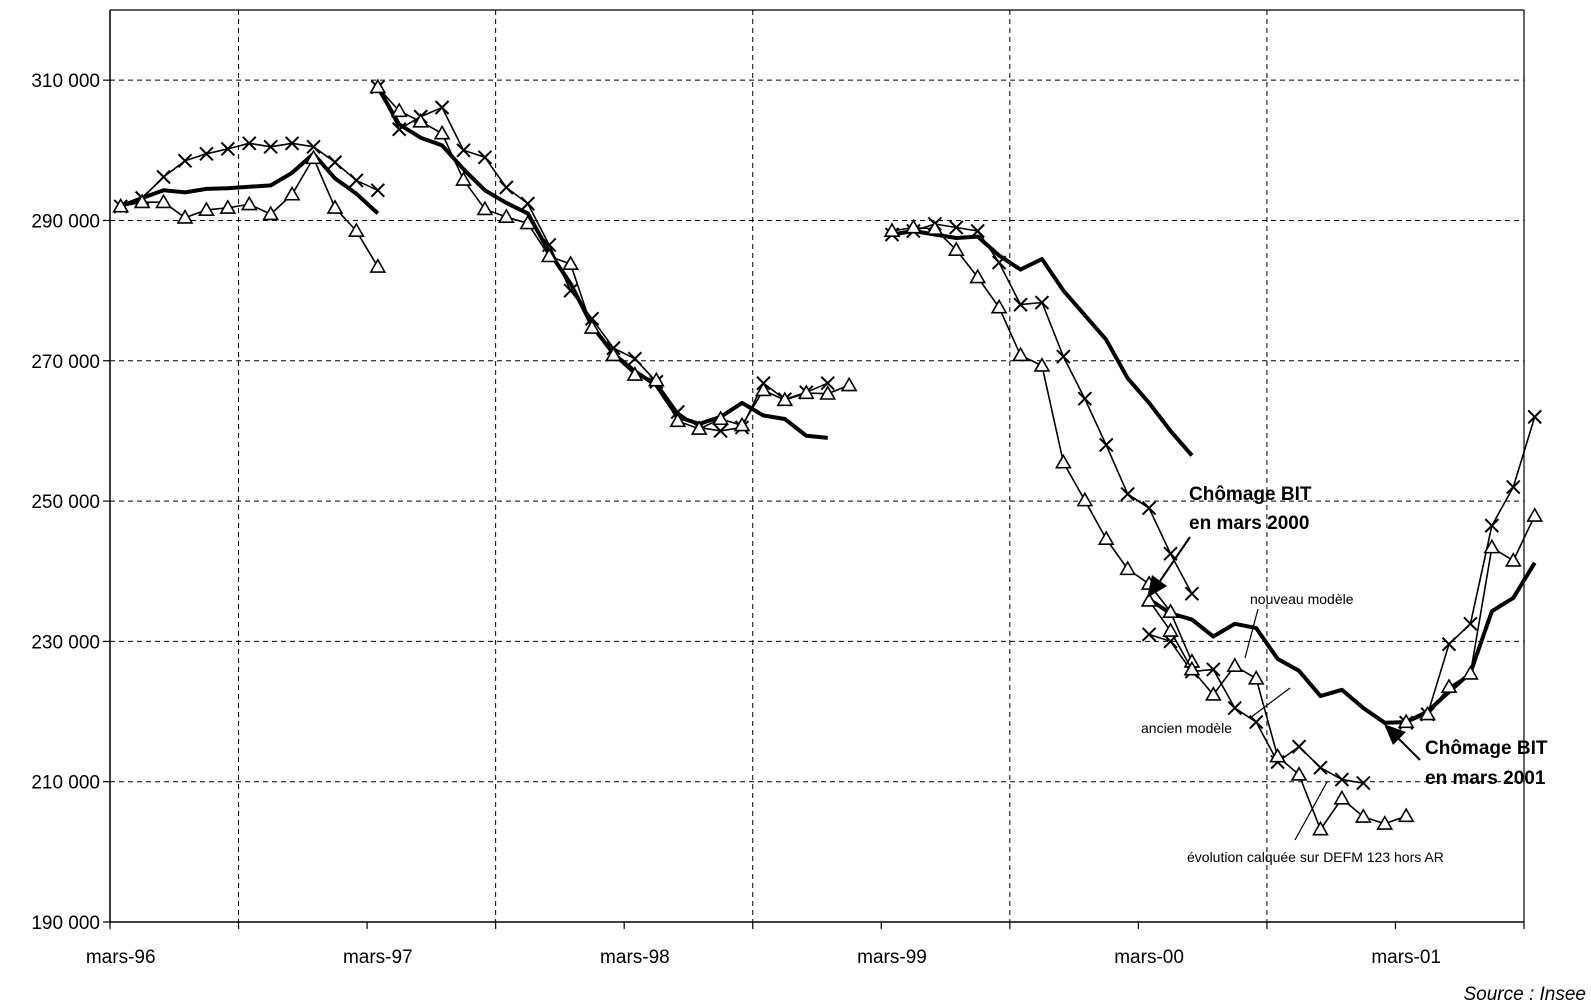  What do you see at coordinates (1149, 957) in the screenshot?
I see `x-tick-label: mars-00` at bounding box center [1149, 957].